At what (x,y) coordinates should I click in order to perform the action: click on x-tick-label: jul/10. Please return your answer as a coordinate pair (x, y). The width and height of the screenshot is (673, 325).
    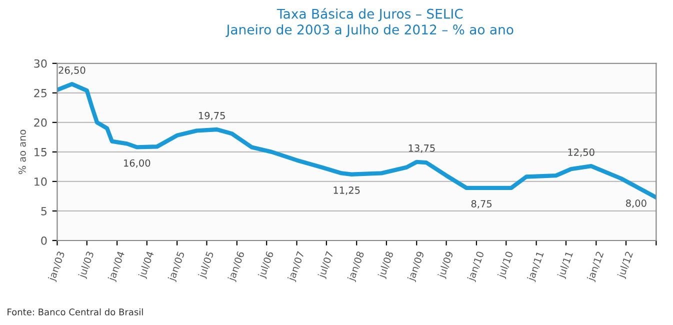
    Looking at the image, I should click on (506, 265).